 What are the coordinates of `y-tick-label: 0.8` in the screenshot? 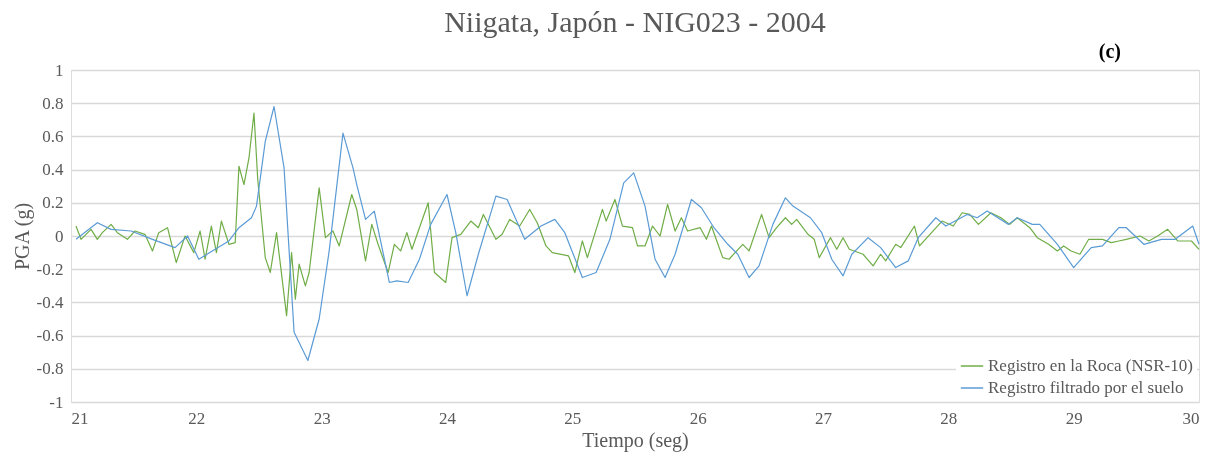 It's located at (53, 103).